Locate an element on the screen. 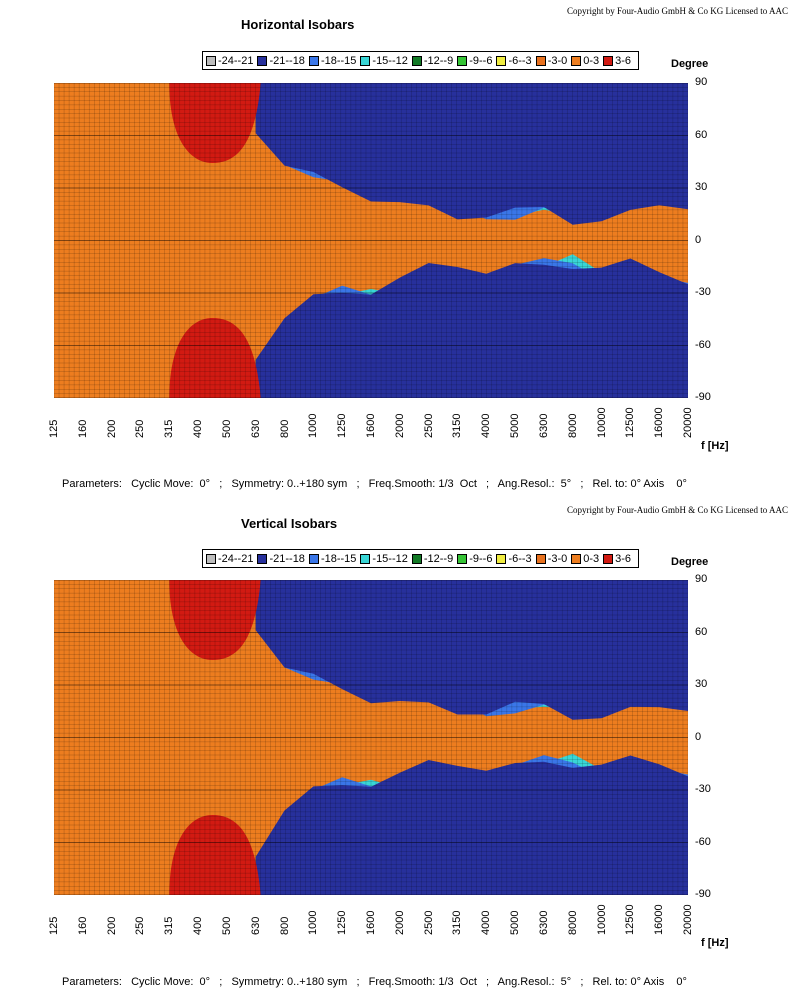 Image resolution: width=800 pixels, height=999 pixels. x-tick-label: 2000 is located at coordinates (399, 922).